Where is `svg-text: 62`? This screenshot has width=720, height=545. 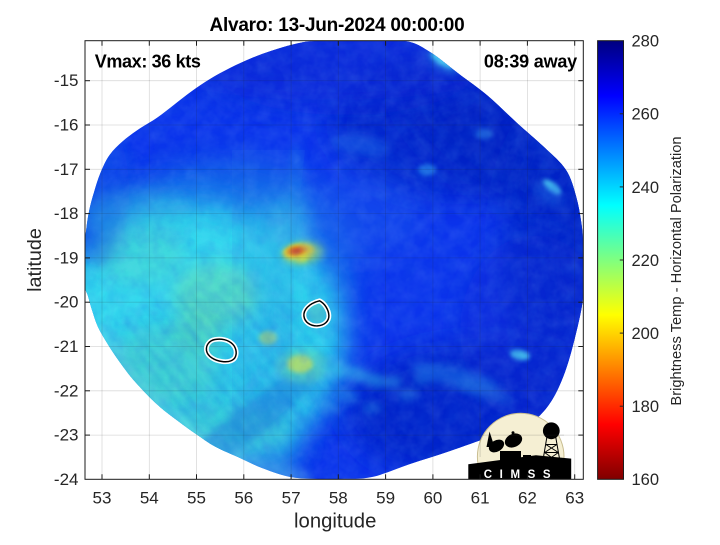 svg-text: 62 is located at coordinates (527, 498).